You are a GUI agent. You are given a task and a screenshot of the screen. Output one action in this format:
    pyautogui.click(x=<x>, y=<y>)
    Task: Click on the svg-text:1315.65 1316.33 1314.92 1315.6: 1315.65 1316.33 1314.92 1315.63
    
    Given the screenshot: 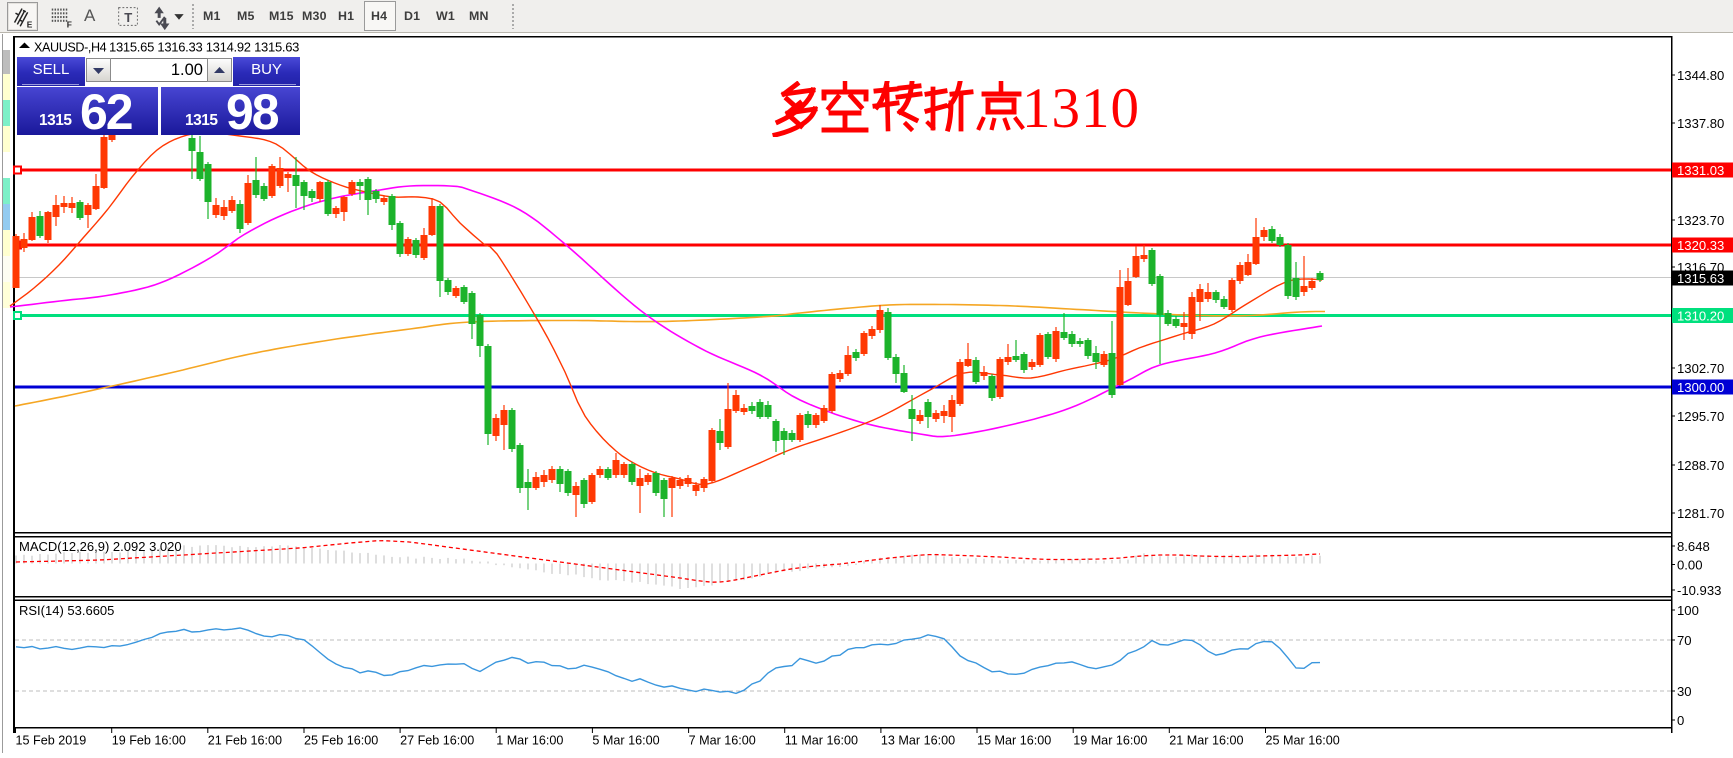 What is the action you would take?
    pyautogui.click(x=204, y=47)
    